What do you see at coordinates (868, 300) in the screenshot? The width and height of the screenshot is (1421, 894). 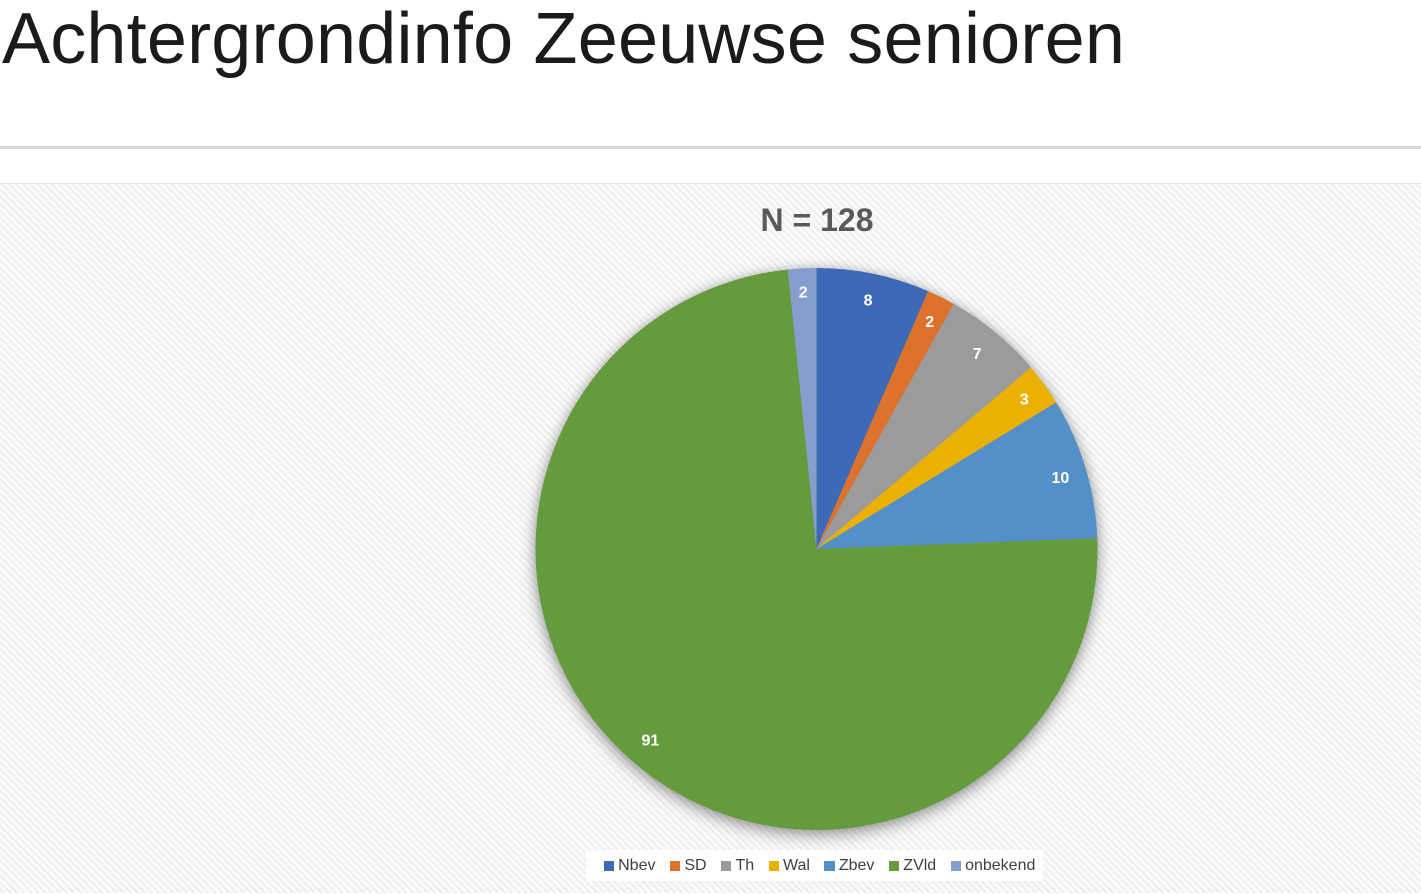 I see `svg-text: 8` at bounding box center [868, 300].